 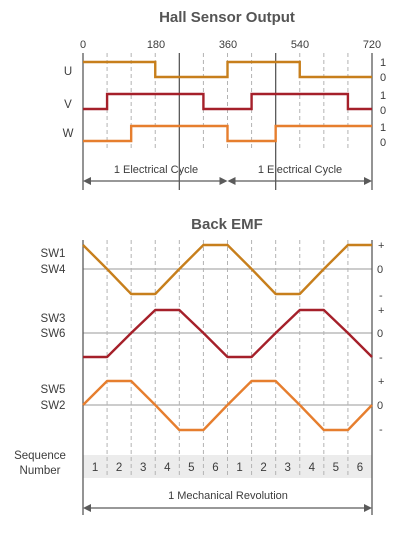 What do you see at coordinates (381, 358) in the screenshot?
I see `emf-sw3-minus: -` at bounding box center [381, 358].